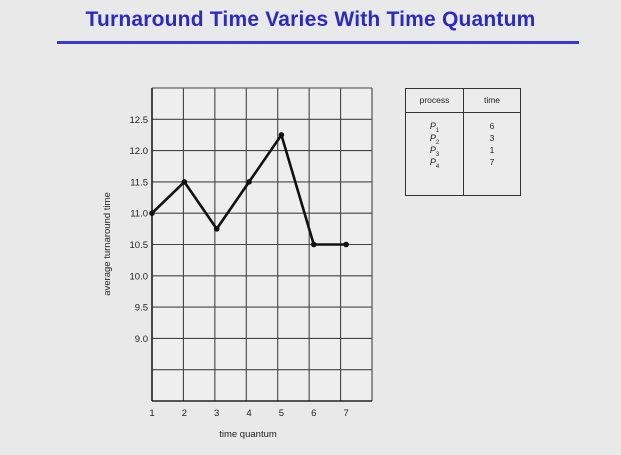 The height and width of the screenshot is (455, 621). Describe the element at coordinates (139, 182) in the screenshot. I see `y-tick-label: 11.5` at that location.